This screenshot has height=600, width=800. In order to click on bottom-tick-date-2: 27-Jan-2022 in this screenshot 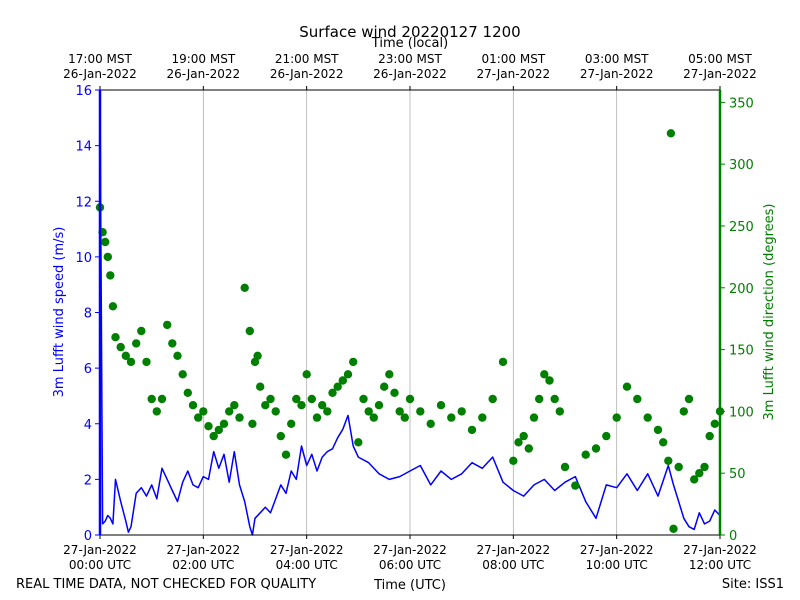, I will do `click(307, 550)`.